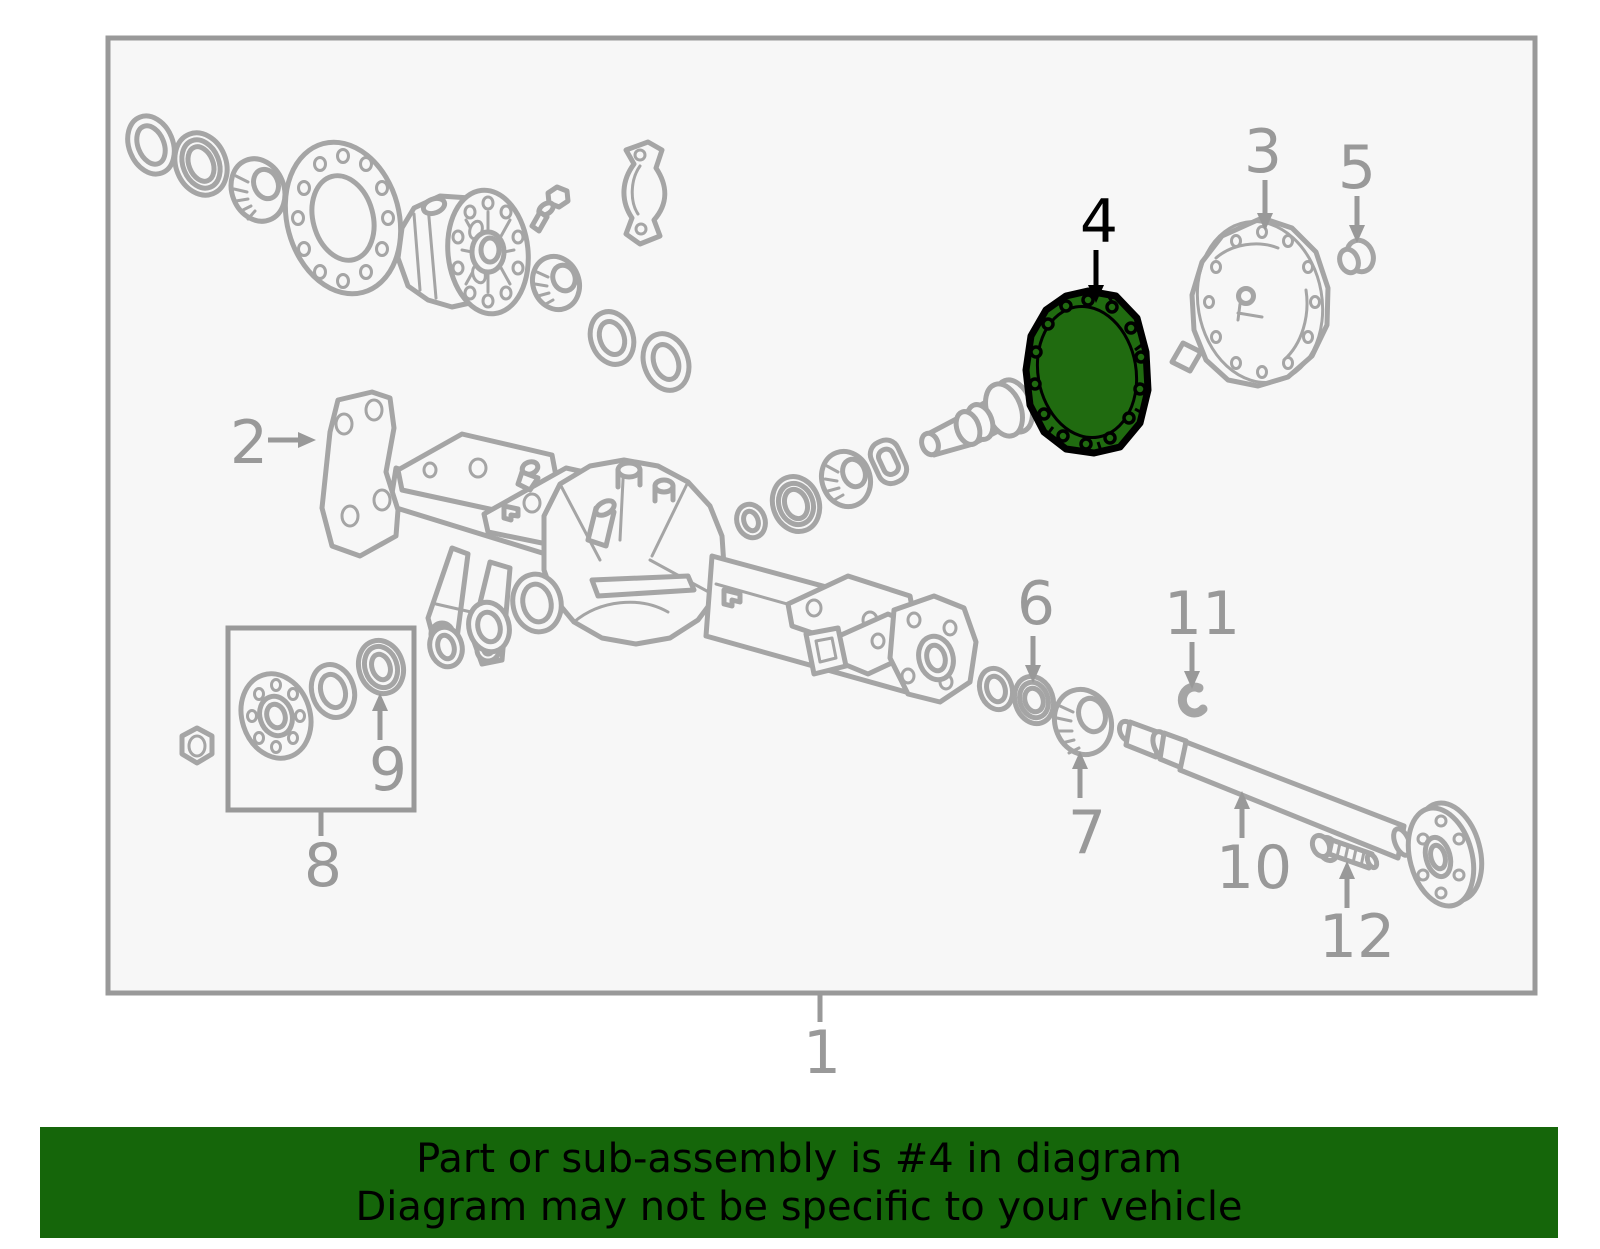  I want to click on wheel-stud, so click(1344, 851).